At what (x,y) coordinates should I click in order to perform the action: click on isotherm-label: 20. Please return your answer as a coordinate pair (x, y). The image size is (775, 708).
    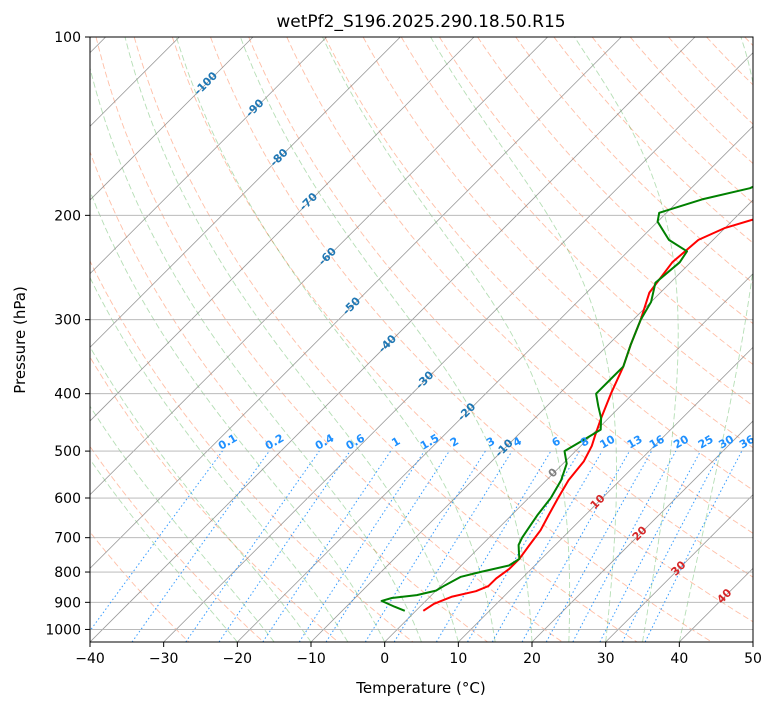
    Looking at the image, I should click on (640, 533).